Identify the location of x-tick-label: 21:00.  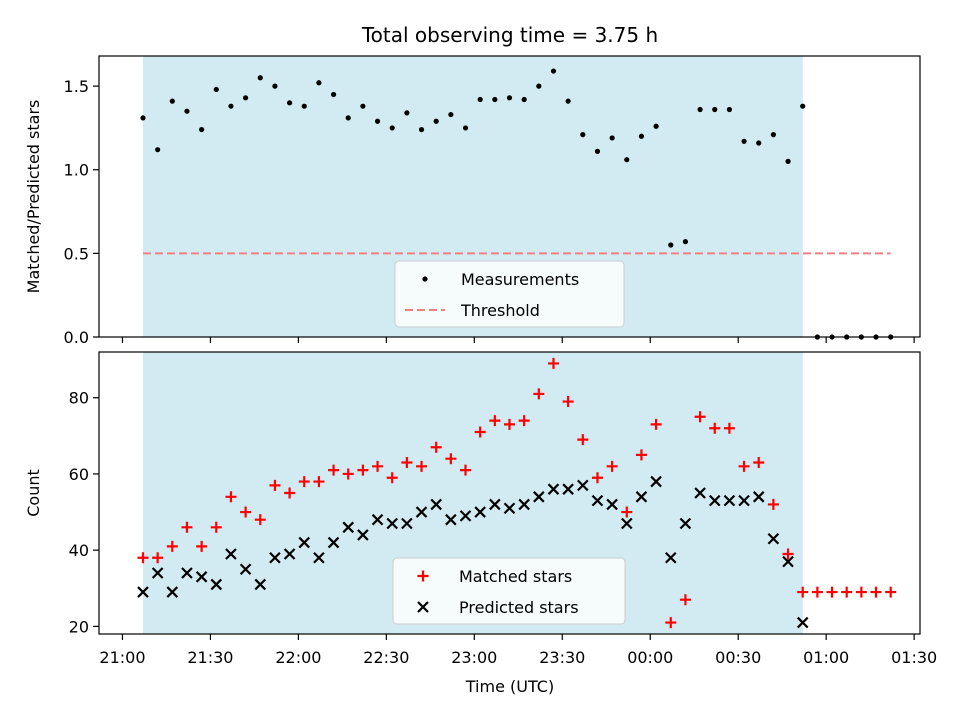
(122, 657).